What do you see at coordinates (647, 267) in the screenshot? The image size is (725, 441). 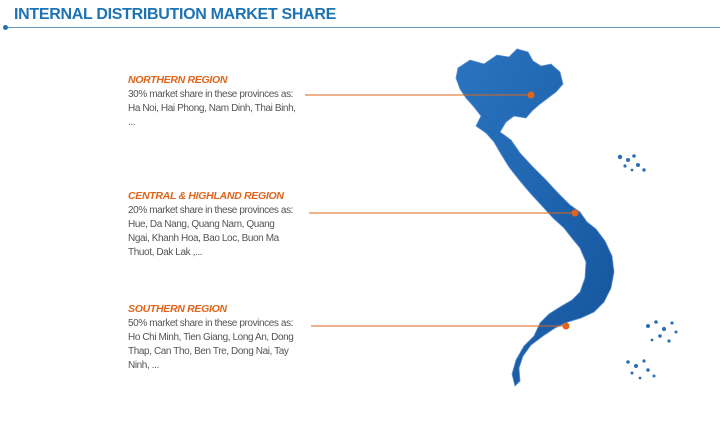 I see `island-clusters` at bounding box center [647, 267].